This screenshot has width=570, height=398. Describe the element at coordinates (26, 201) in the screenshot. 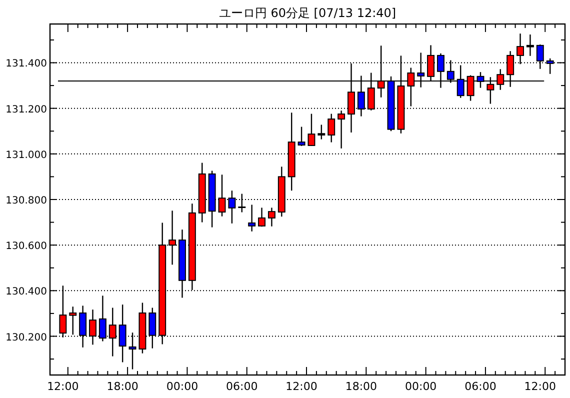

I see `y-tick-label: 130.800` at that location.